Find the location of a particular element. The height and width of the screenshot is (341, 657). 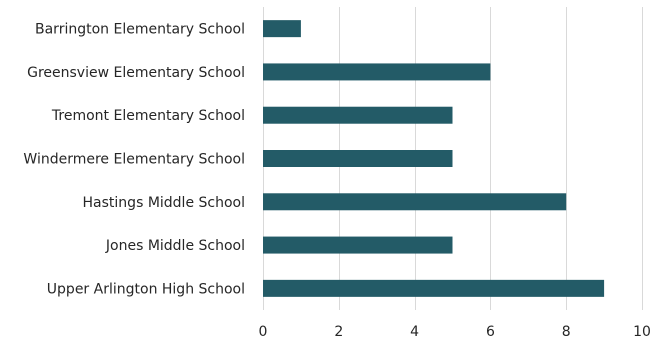

category-label: Upper Arlington High School is located at coordinates (146, 289).